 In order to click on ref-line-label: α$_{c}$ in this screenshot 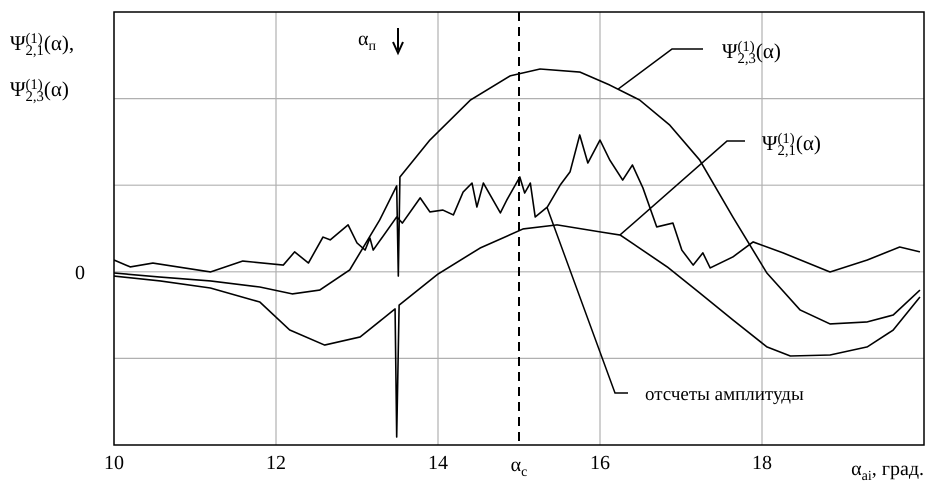, I will do `click(519, 467)`.